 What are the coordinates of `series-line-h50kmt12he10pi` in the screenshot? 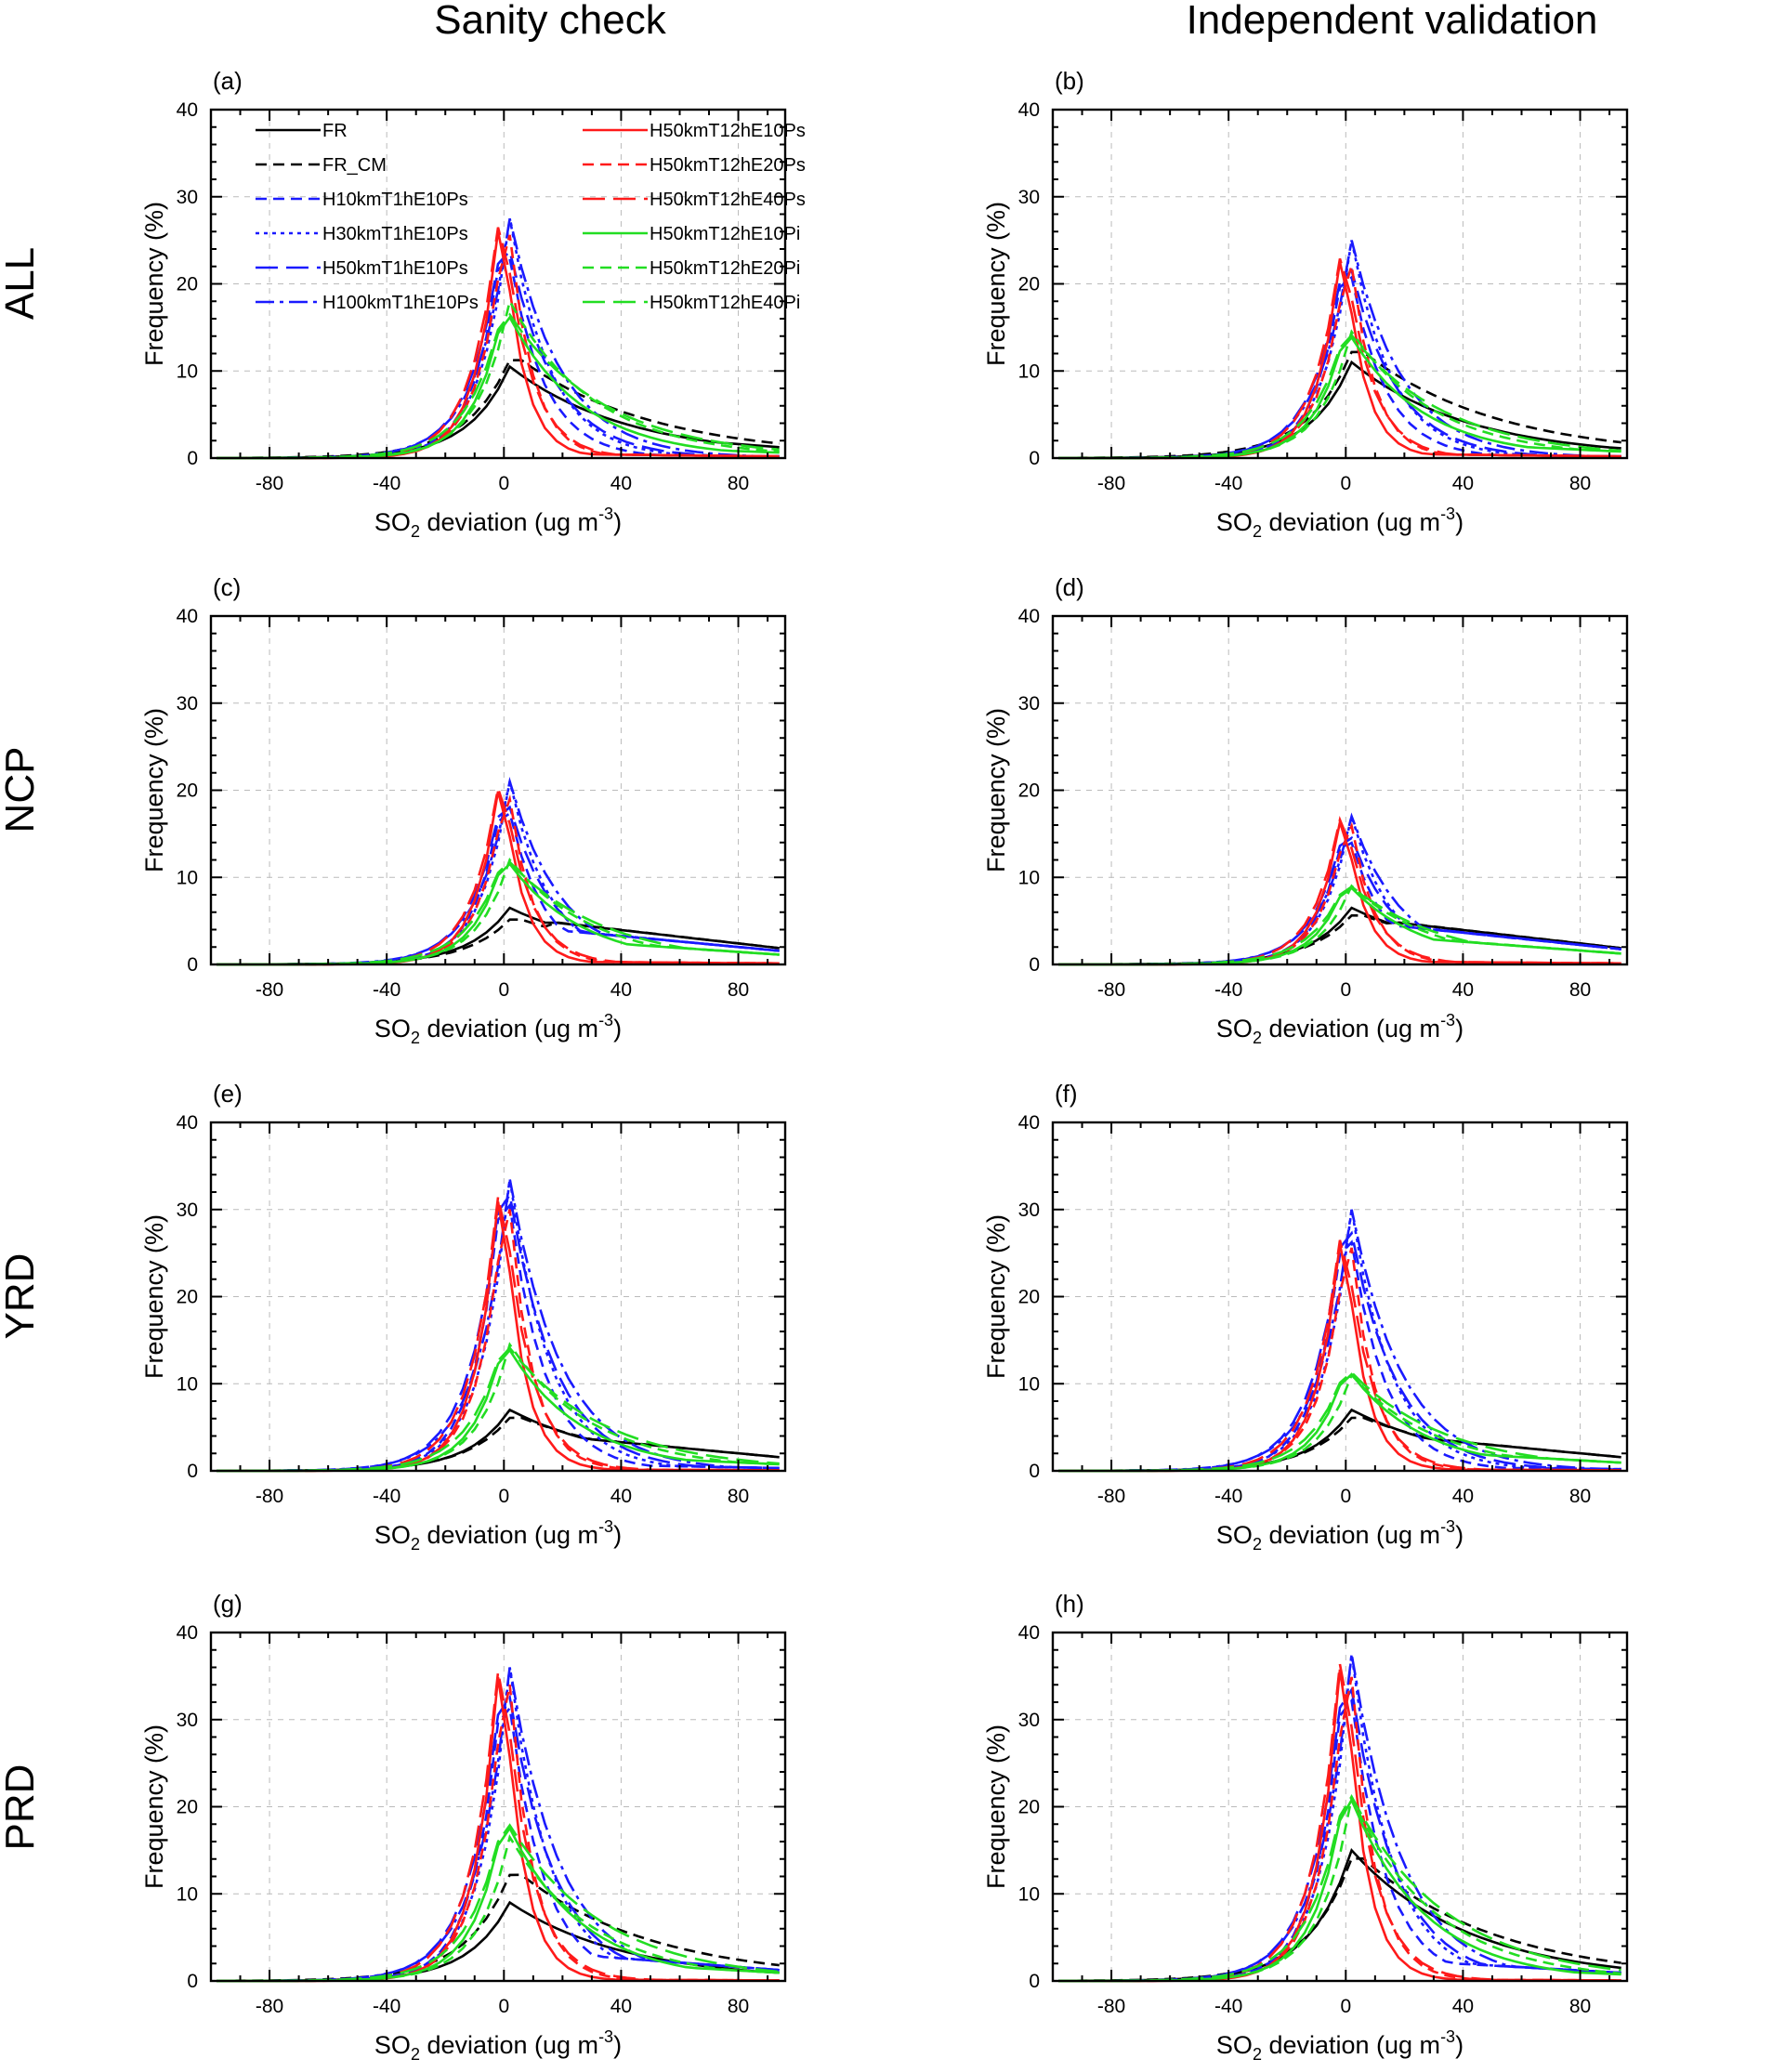 It's located at (498, 1904).